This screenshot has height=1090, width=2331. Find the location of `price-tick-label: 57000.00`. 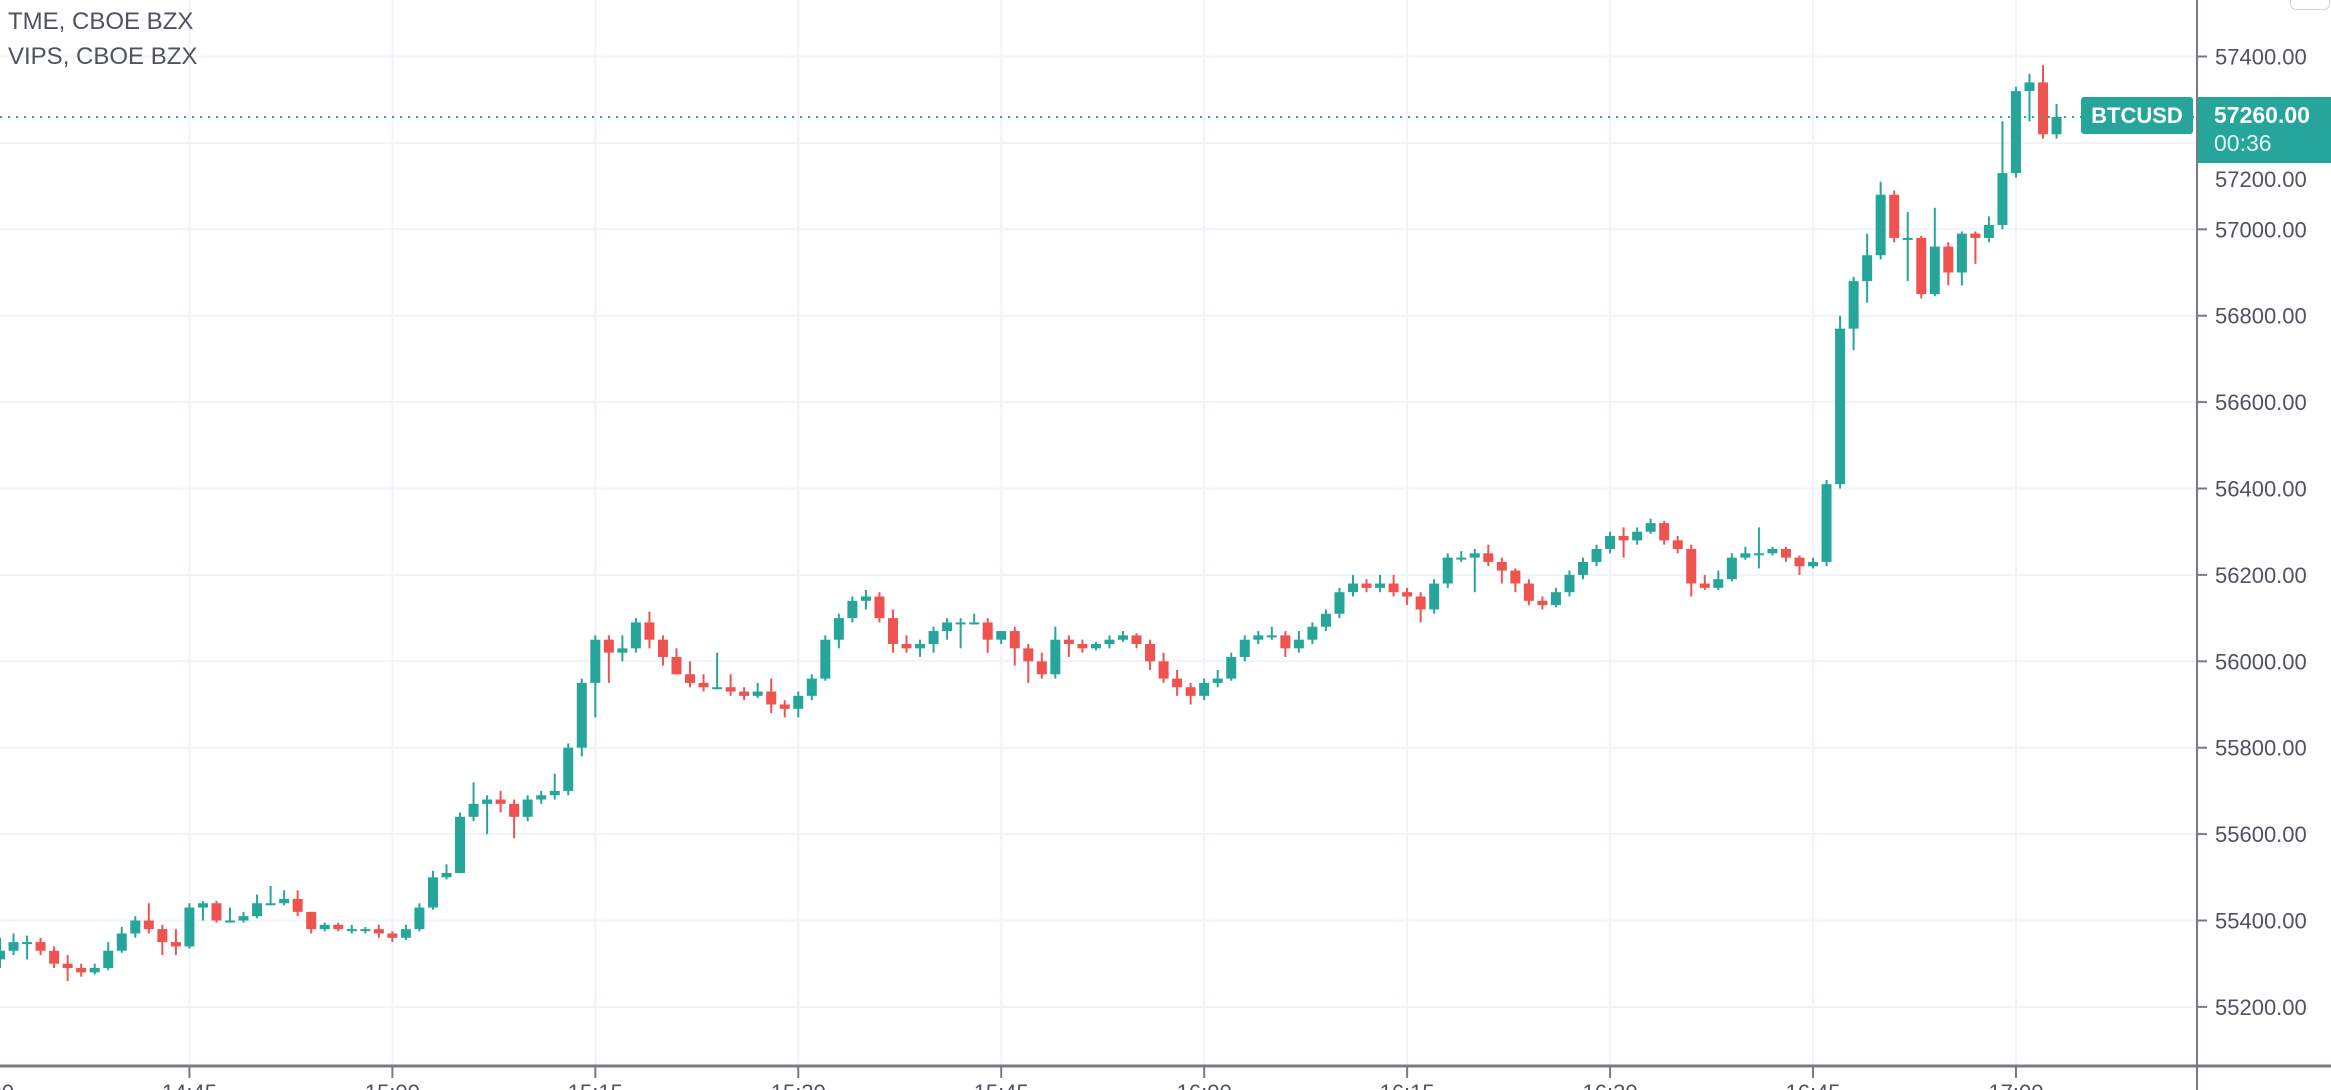

price-tick-label: 57000.00 is located at coordinates (2261, 229).